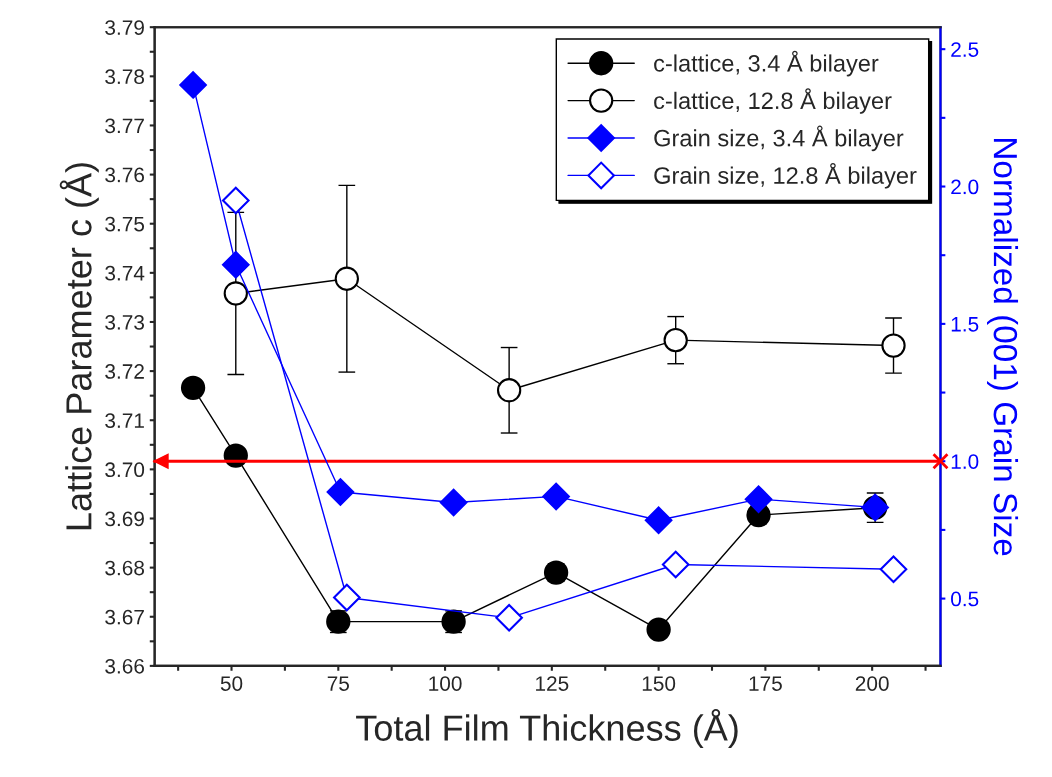  I want to click on y-tick-label: 3.76, so click(125, 175).